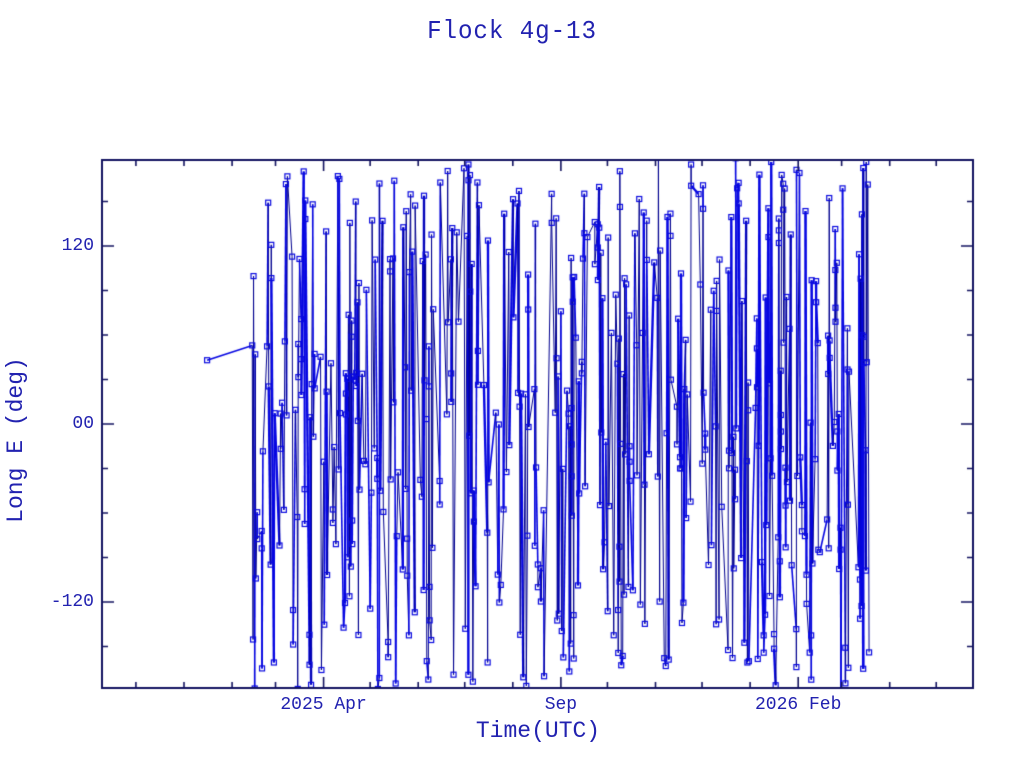  What do you see at coordinates (83, 424) in the screenshot?
I see `y-tick-label: 00` at bounding box center [83, 424].